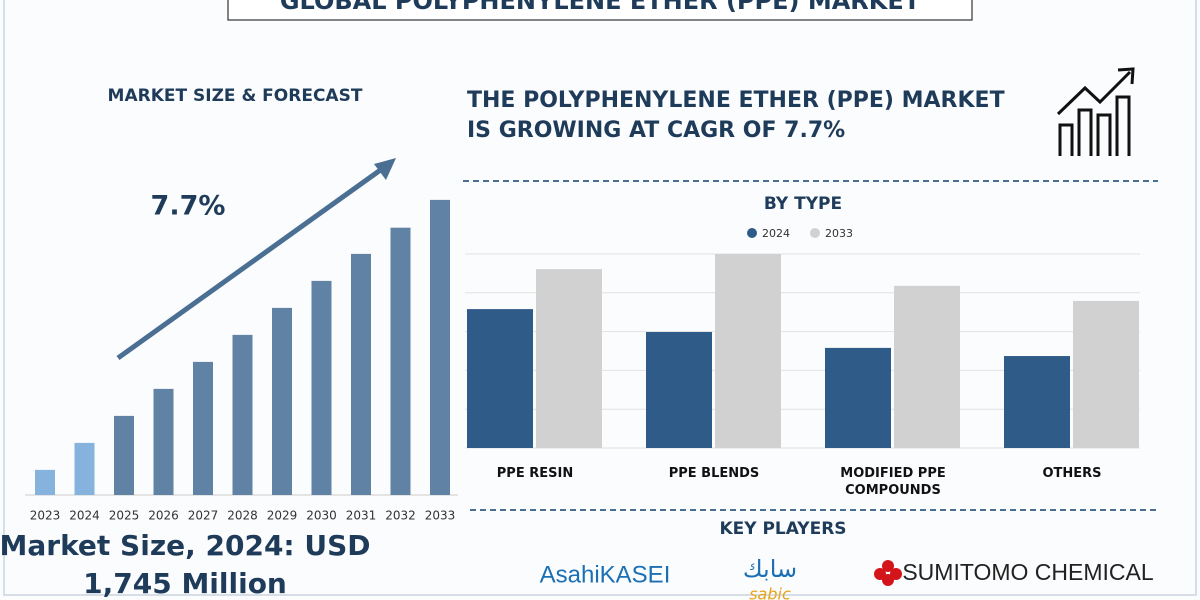 The height and width of the screenshot is (600, 1200). Describe the element at coordinates (385, 169) in the screenshot. I see `trend-arrow-head` at that location.